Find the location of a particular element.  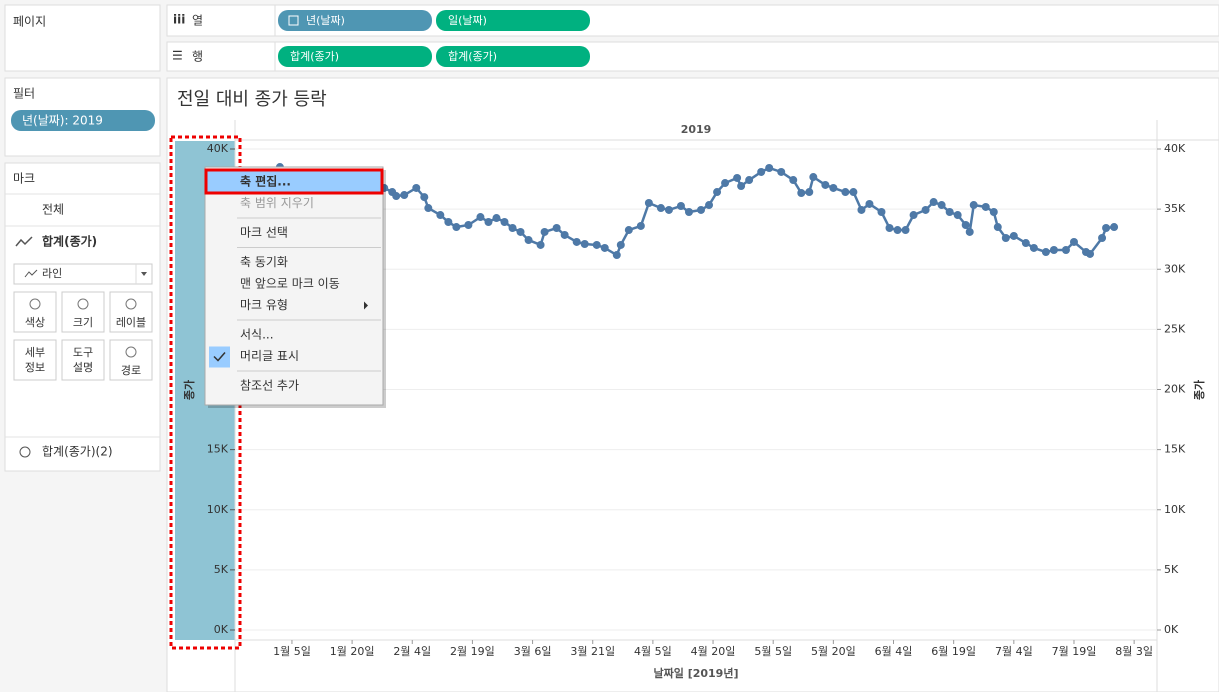

marks-measure: 합계(종가) is located at coordinates (69, 241).